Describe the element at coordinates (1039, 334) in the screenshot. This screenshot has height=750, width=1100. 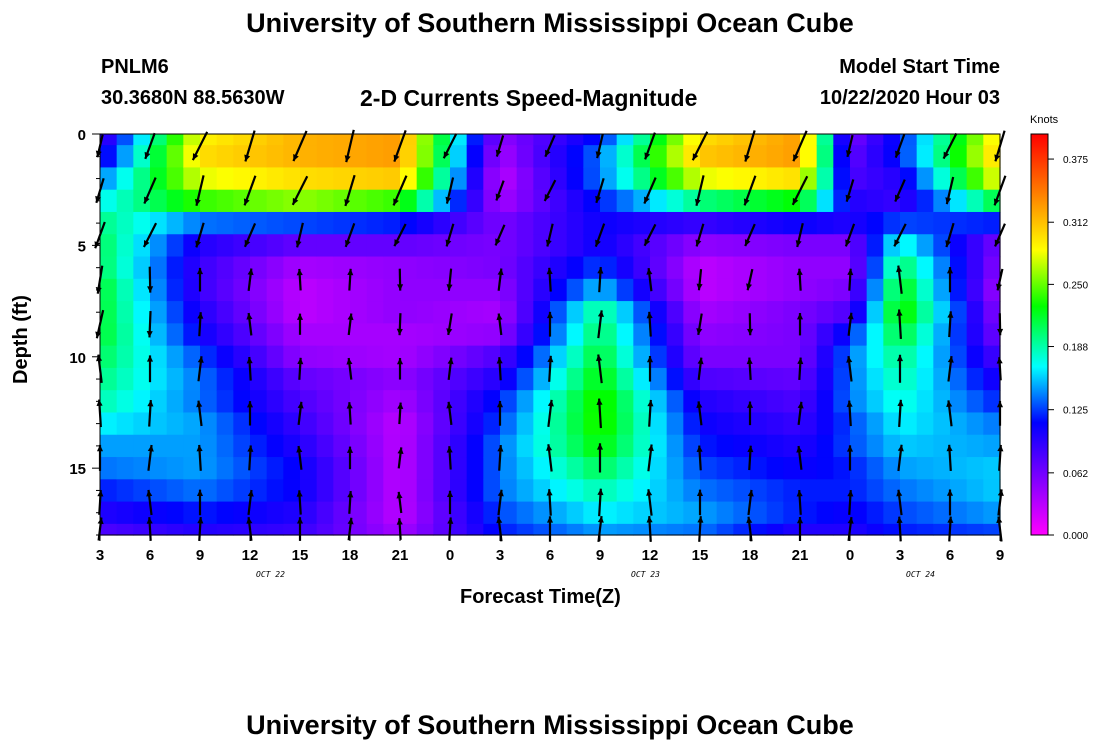
I see `colorbar` at that location.